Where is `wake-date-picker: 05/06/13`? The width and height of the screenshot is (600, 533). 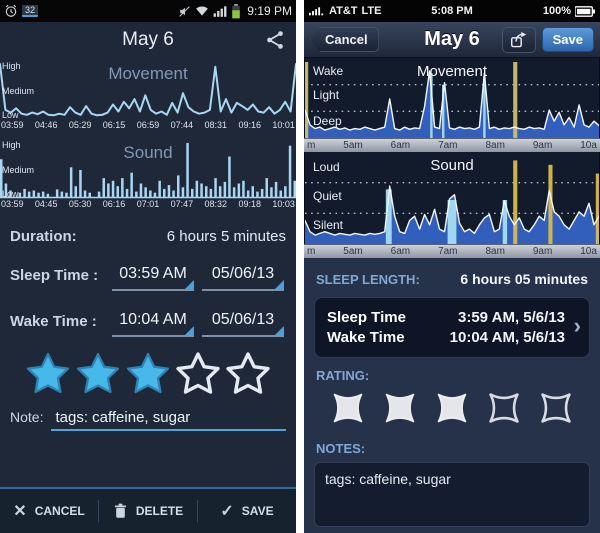 wake-date-picker: 05/06/13 is located at coordinates (243, 324).